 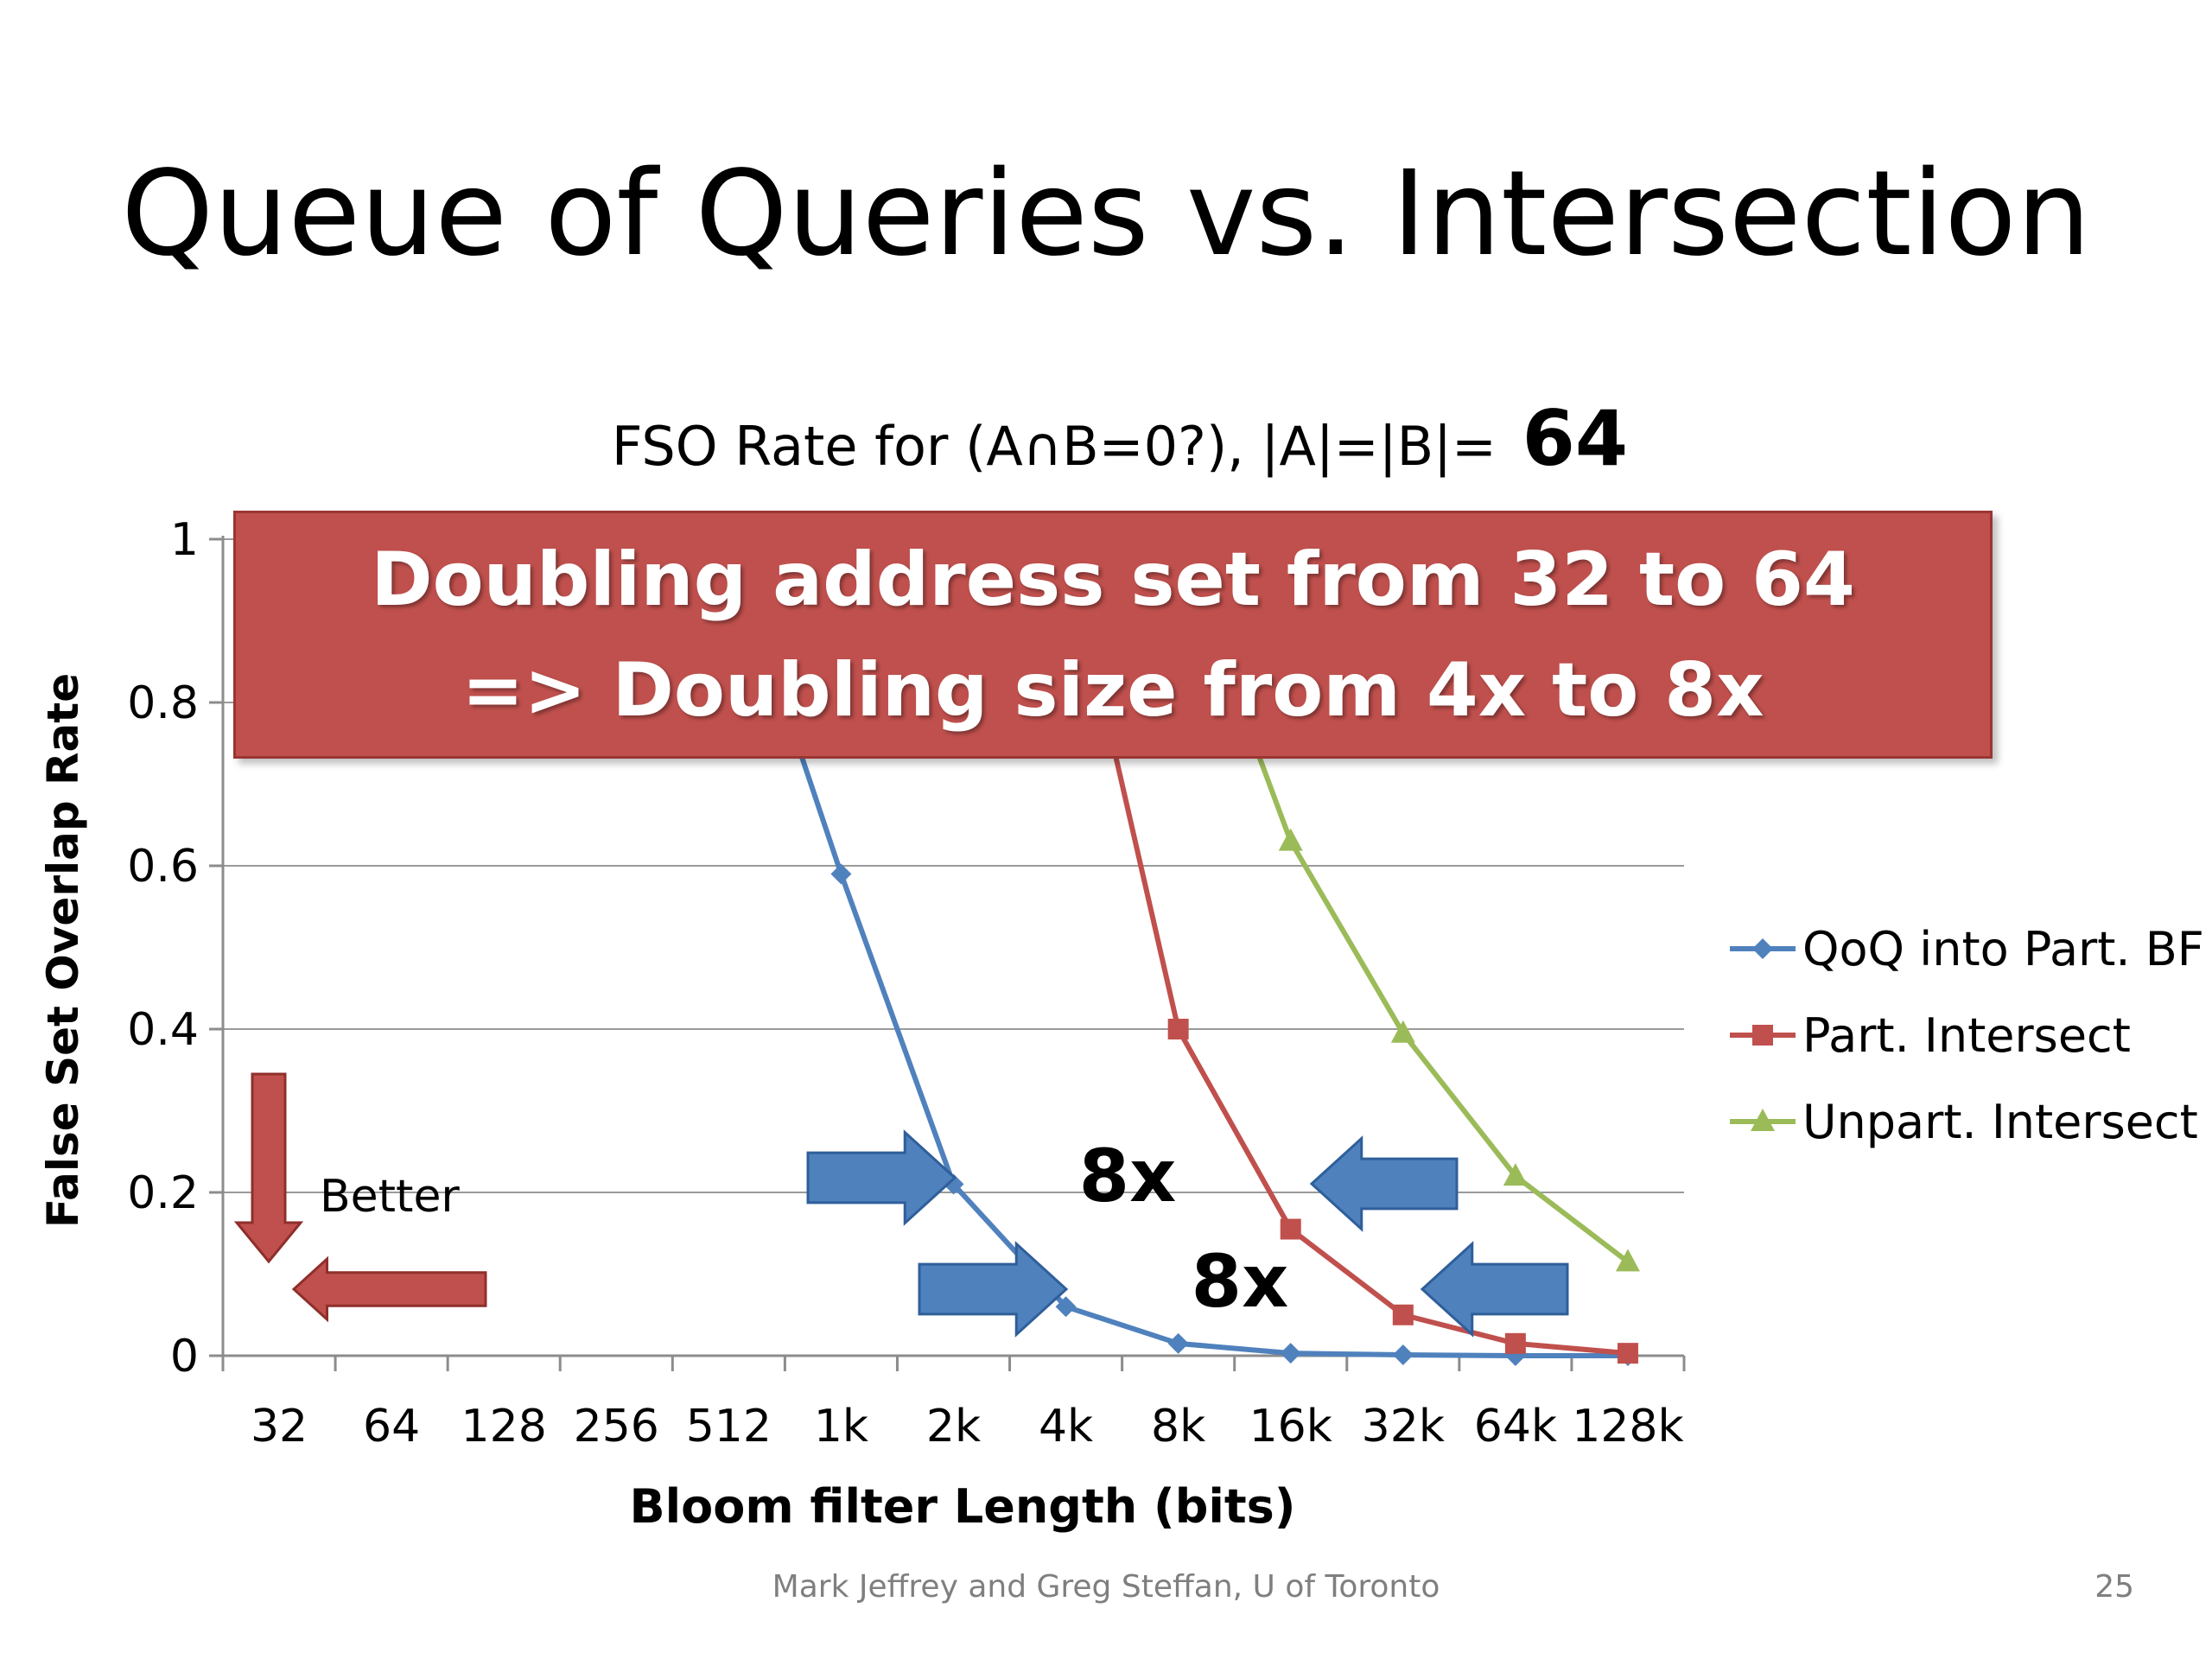 What do you see at coordinates (953, 1426) in the screenshot?
I see `x-tick-label: 2k` at bounding box center [953, 1426].